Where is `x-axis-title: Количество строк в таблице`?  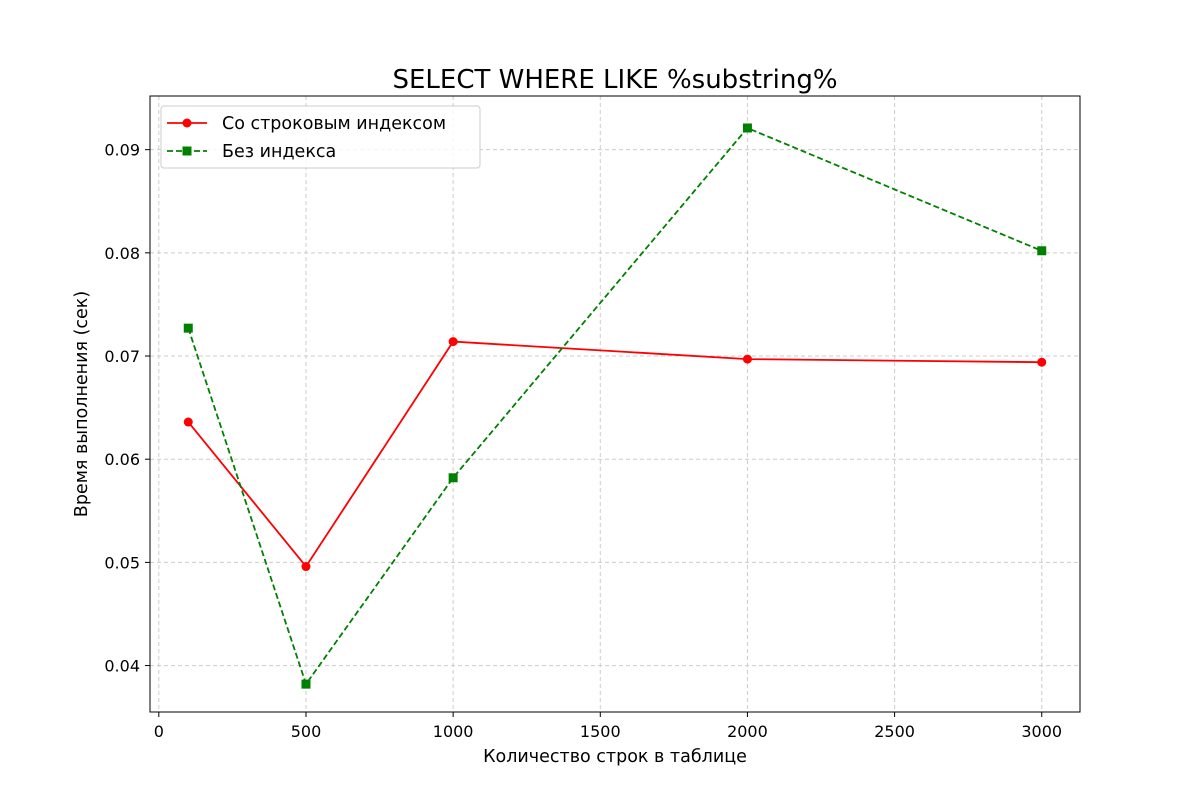
x-axis-title: Количество строк в таблице is located at coordinates (615, 757).